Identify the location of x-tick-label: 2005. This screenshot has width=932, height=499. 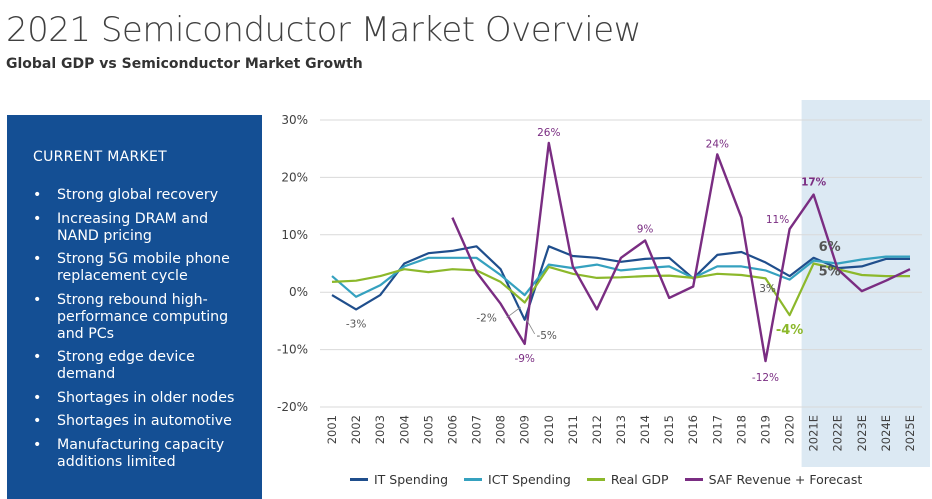
(428, 429).